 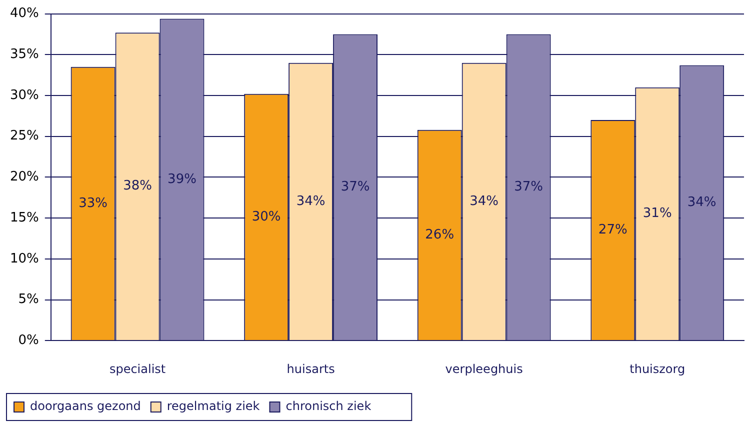 What do you see at coordinates (24, 136) in the screenshot?
I see `y-tick-label: 25%` at bounding box center [24, 136].